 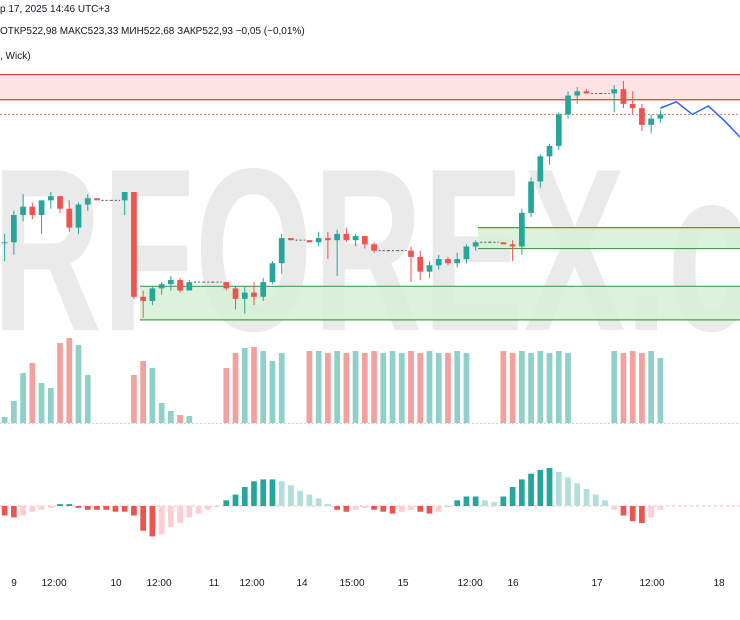 I want to click on forecast-layer, so click(x=700, y=119).